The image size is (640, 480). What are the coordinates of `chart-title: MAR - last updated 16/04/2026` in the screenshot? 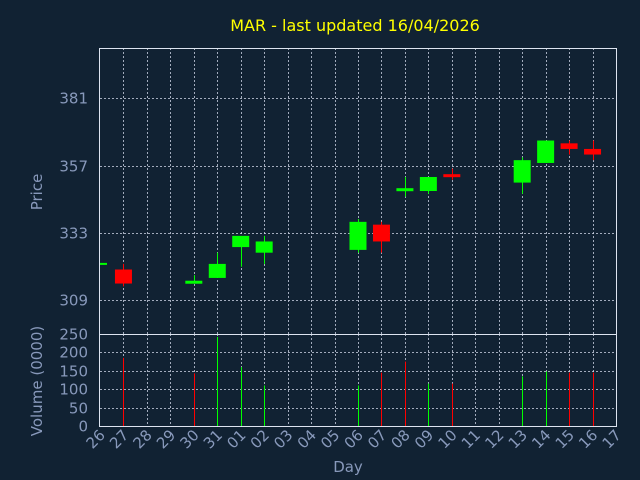 It's located at (355, 25).